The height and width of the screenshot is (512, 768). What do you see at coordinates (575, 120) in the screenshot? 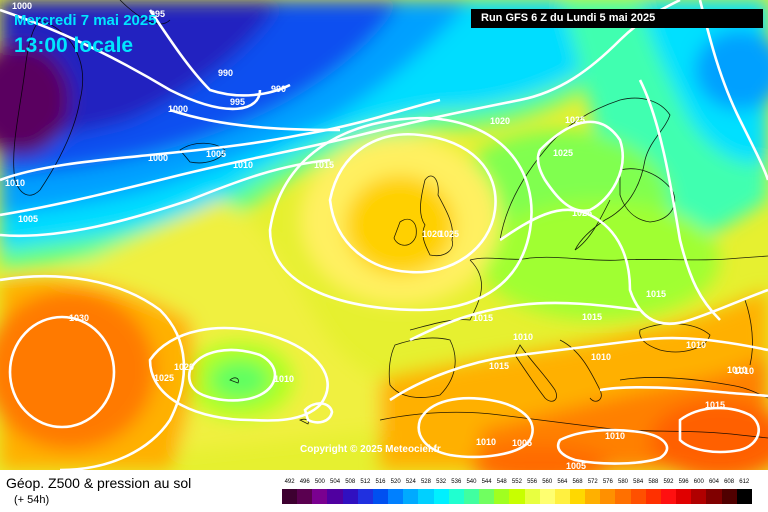
I see `isobar-1025-a: 1025` at bounding box center [575, 120].